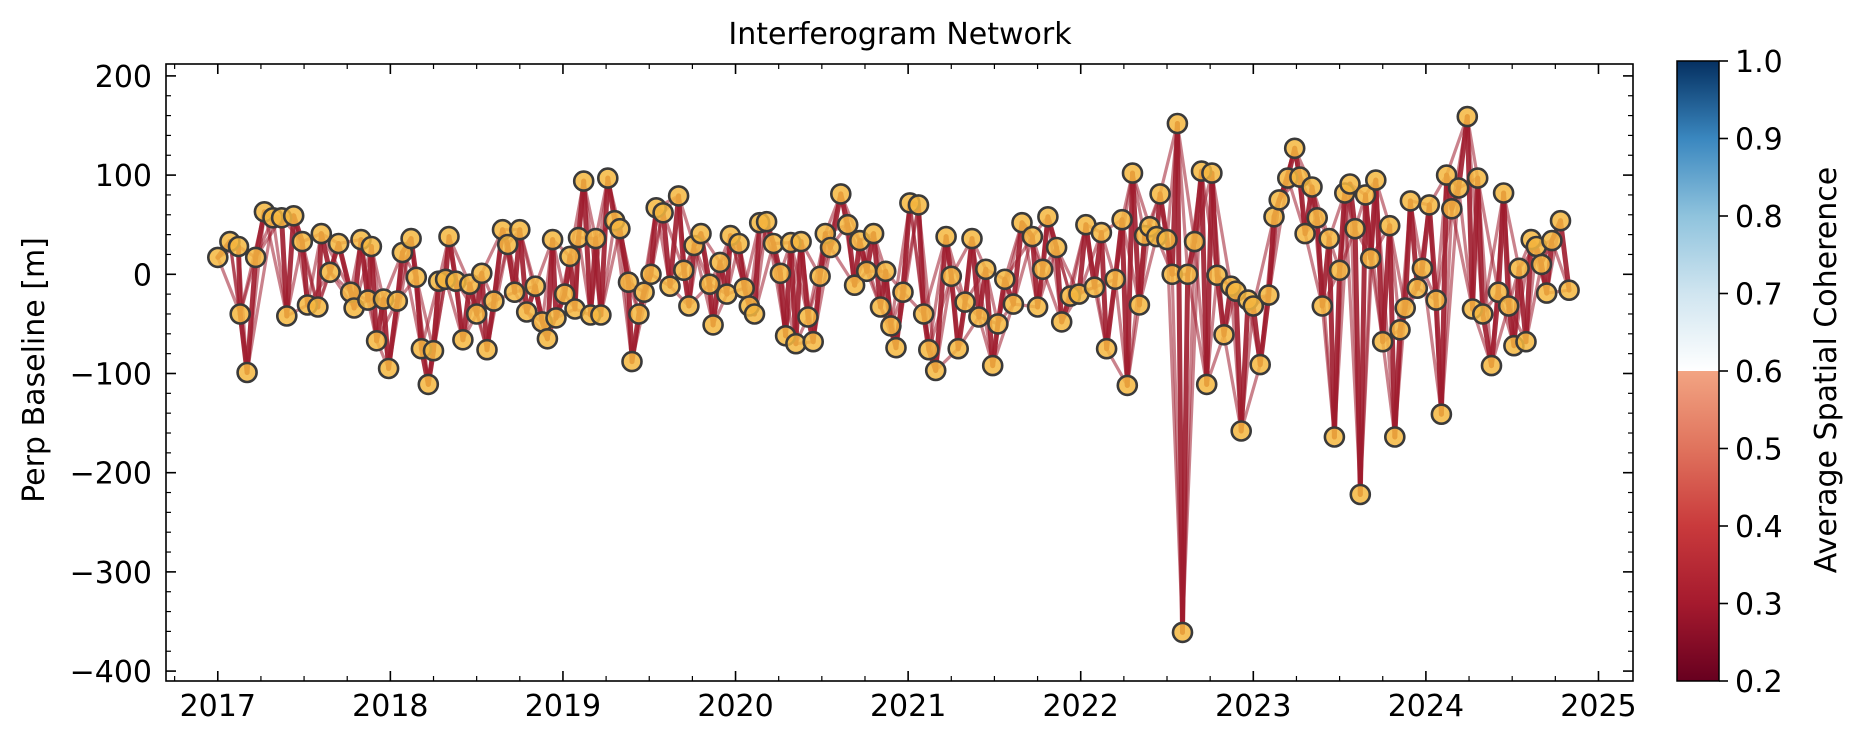  What do you see at coordinates (1759, 682) in the screenshot?
I see `colorbar-tick-label: 0.2` at bounding box center [1759, 682].